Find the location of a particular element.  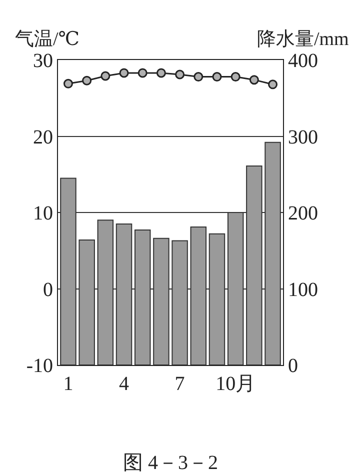

y-tick-label: 0 is located at coordinates (48, 289).